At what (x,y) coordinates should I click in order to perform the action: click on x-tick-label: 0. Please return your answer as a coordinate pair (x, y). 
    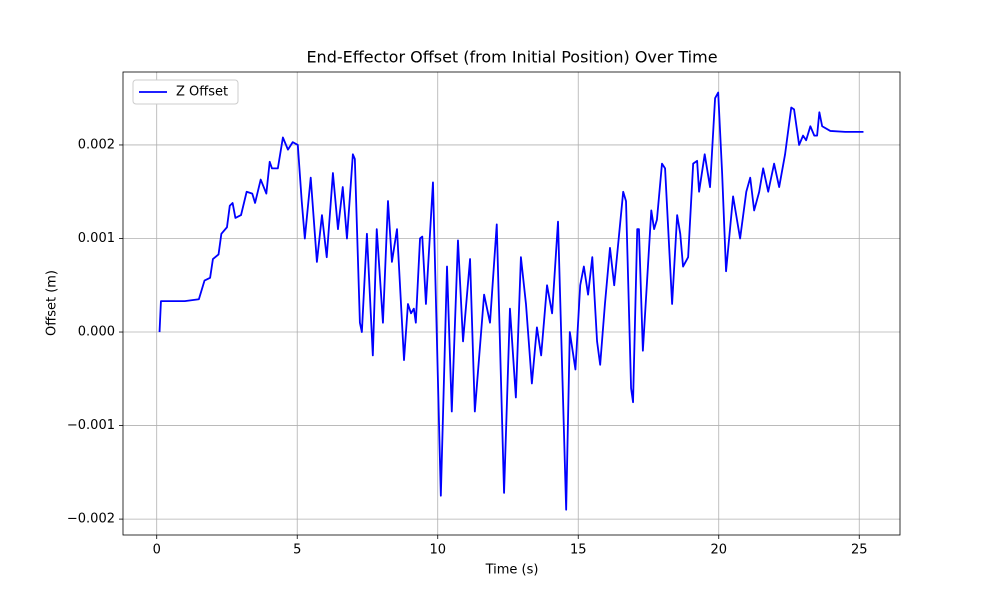
    Looking at the image, I should click on (157, 550).